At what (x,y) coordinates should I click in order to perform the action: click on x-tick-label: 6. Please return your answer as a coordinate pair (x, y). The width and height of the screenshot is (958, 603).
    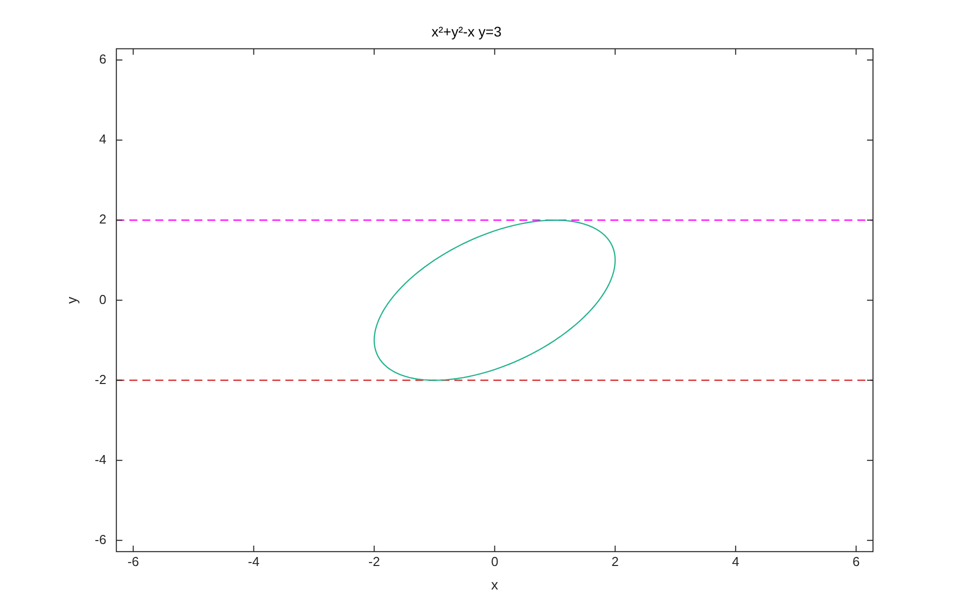
    Looking at the image, I should click on (856, 561).